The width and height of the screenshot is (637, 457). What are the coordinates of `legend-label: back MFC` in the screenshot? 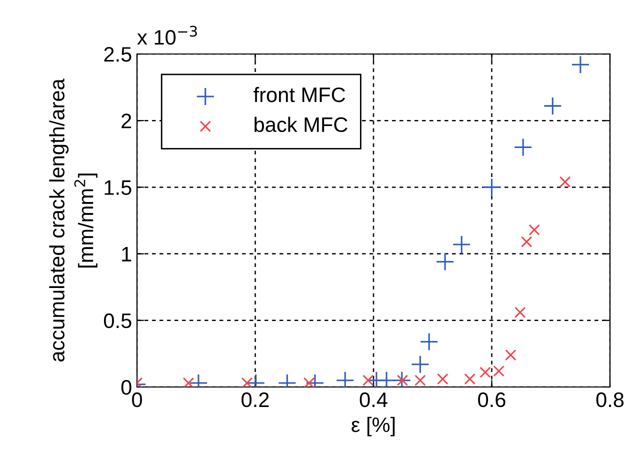 It's located at (301, 124).